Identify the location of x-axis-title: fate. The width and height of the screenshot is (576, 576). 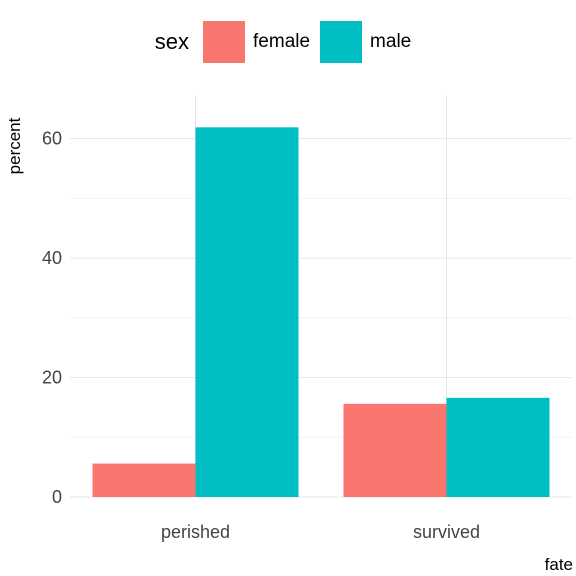
(559, 564).